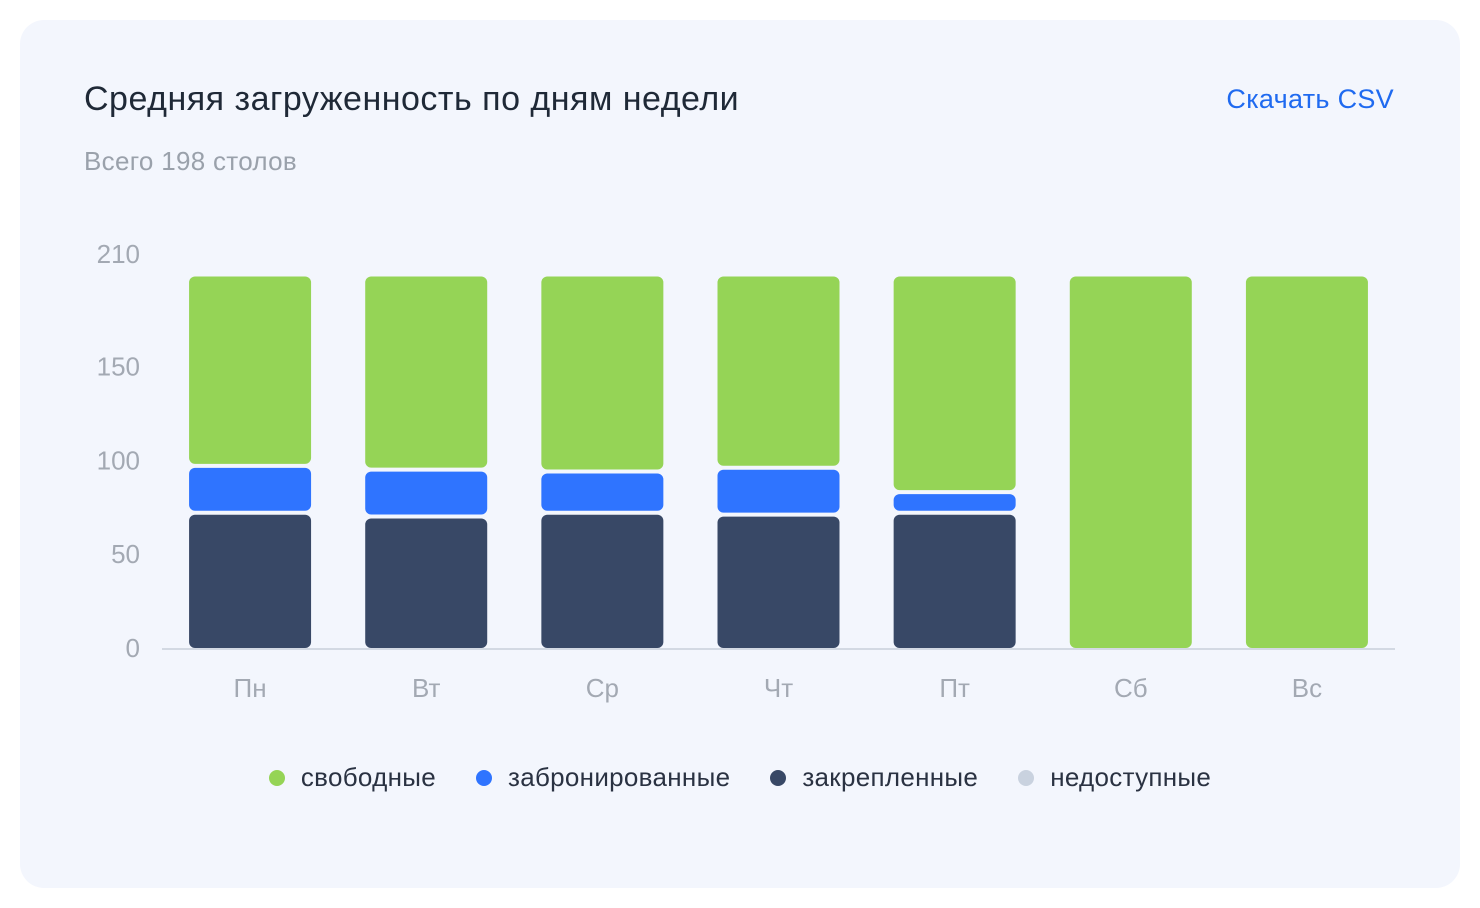  I want to click on x-tick-label: Вс, so click(1307, 688).